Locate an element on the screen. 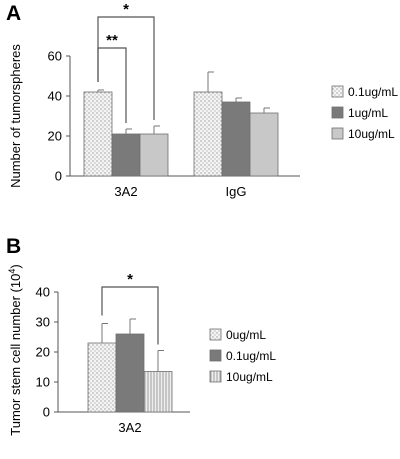 The height and width of the screenshot is (459, 400). panel-letter: A is located at coordinates (13, 13).